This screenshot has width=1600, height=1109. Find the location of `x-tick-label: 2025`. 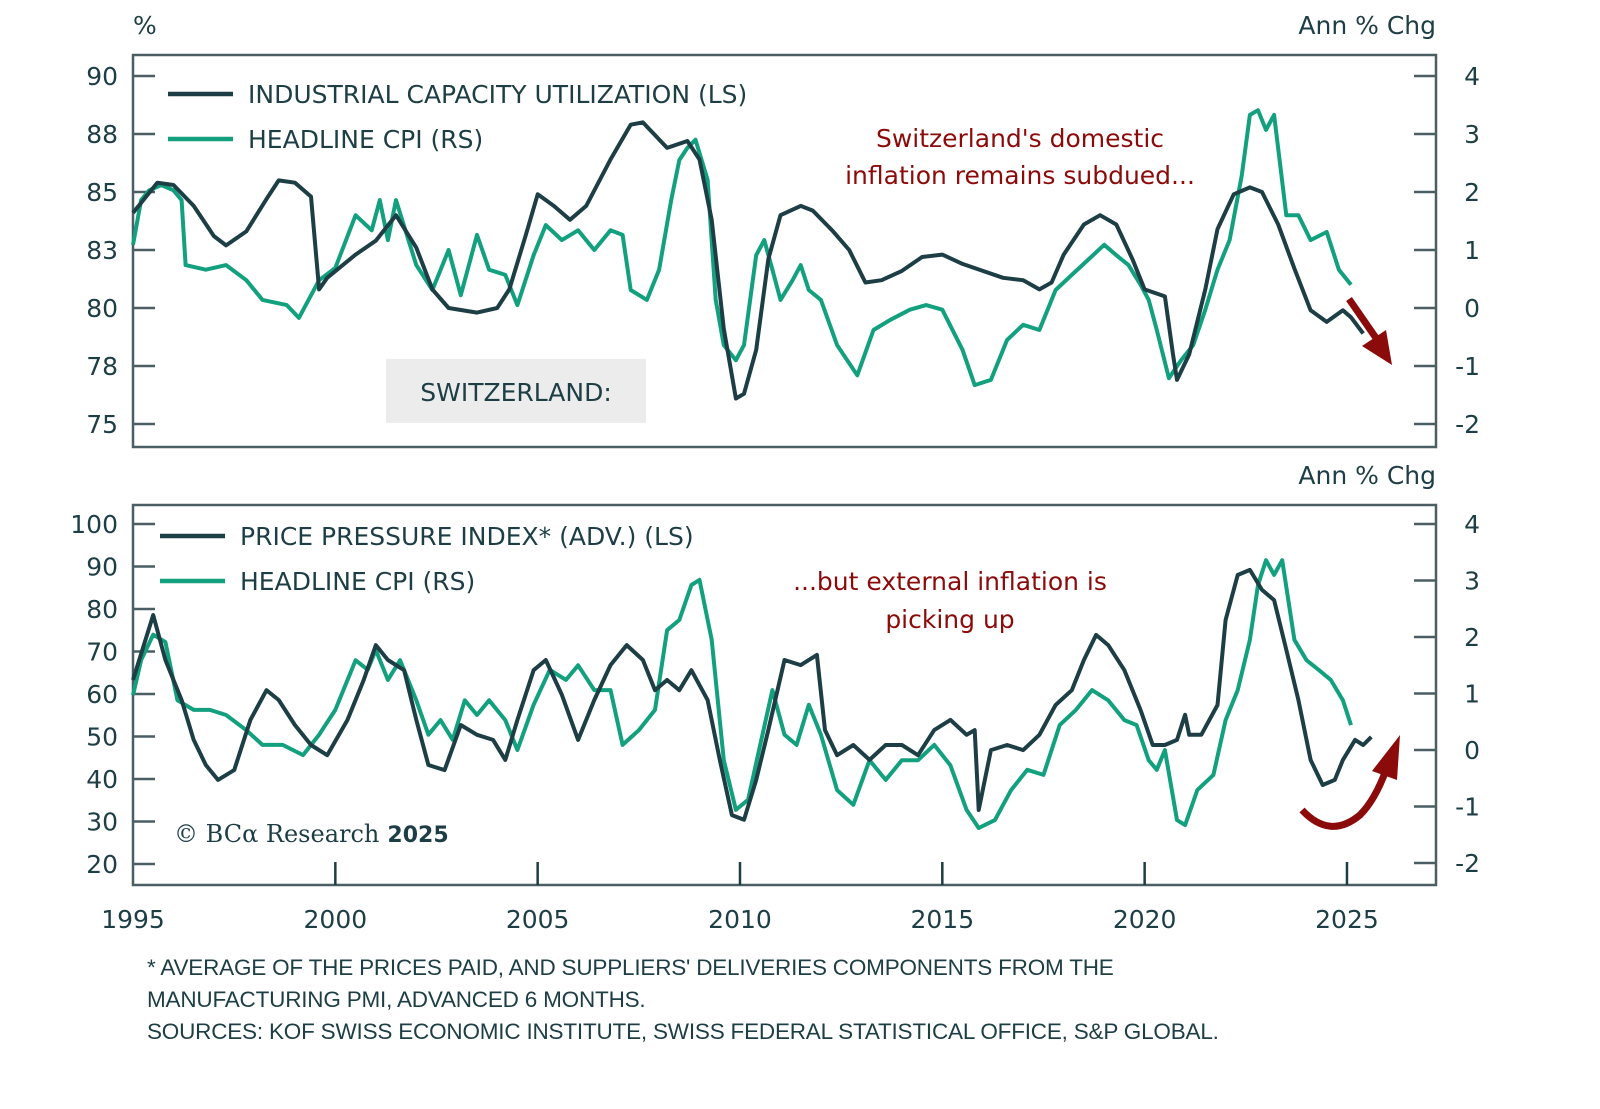

x-tick-label: 2025 is located at coordinates (1347, 919).